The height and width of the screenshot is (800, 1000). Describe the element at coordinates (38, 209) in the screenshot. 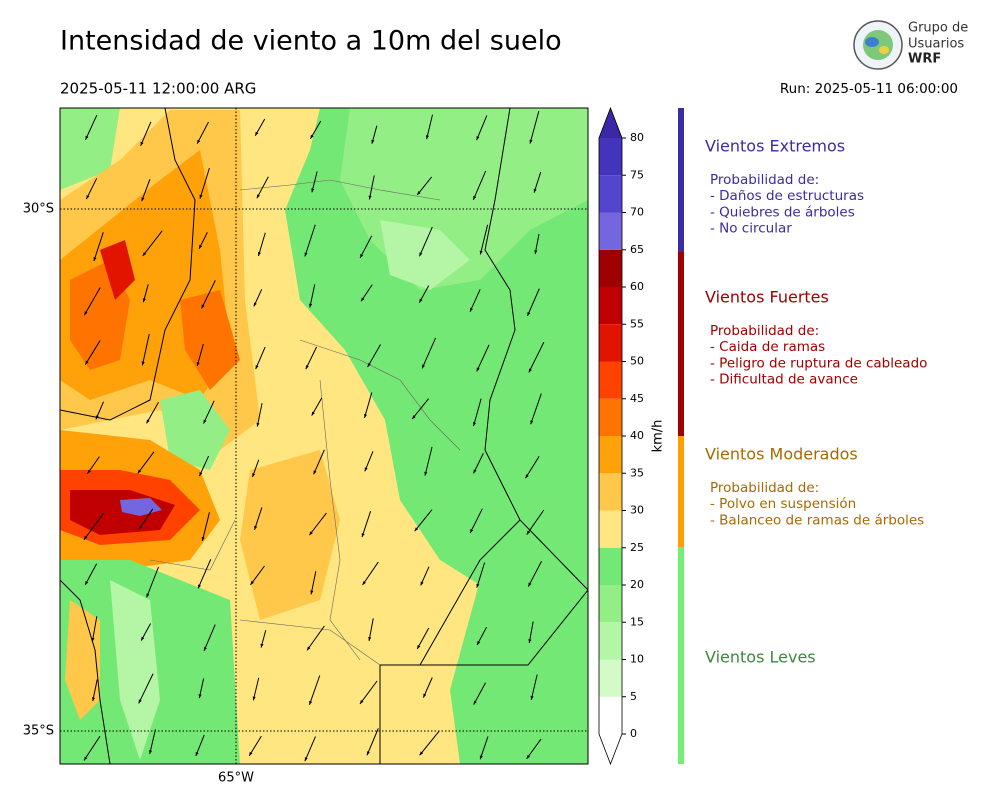

I see `lat-label: 30°S` at that location.